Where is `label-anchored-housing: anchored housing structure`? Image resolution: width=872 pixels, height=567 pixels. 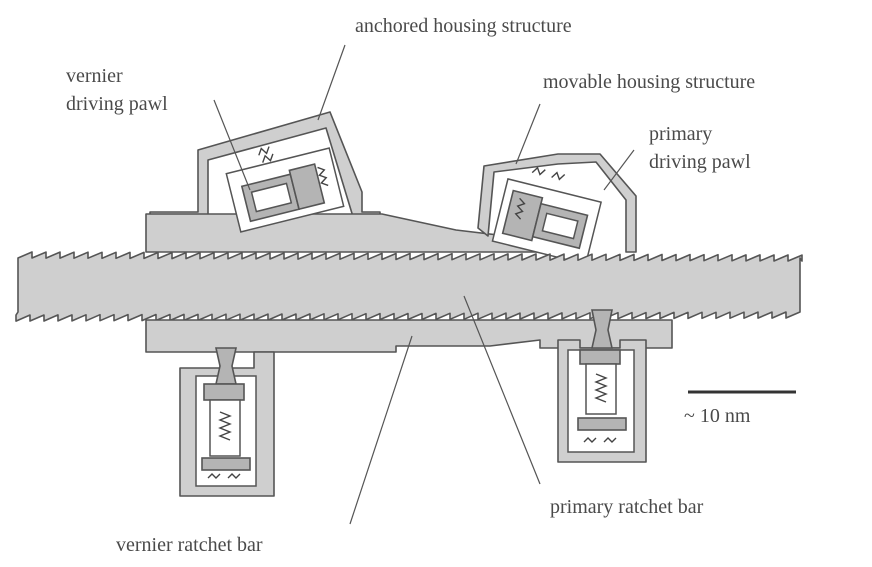
label-anchored-housing: anchored housing structure is located at coordinates (463, 26).